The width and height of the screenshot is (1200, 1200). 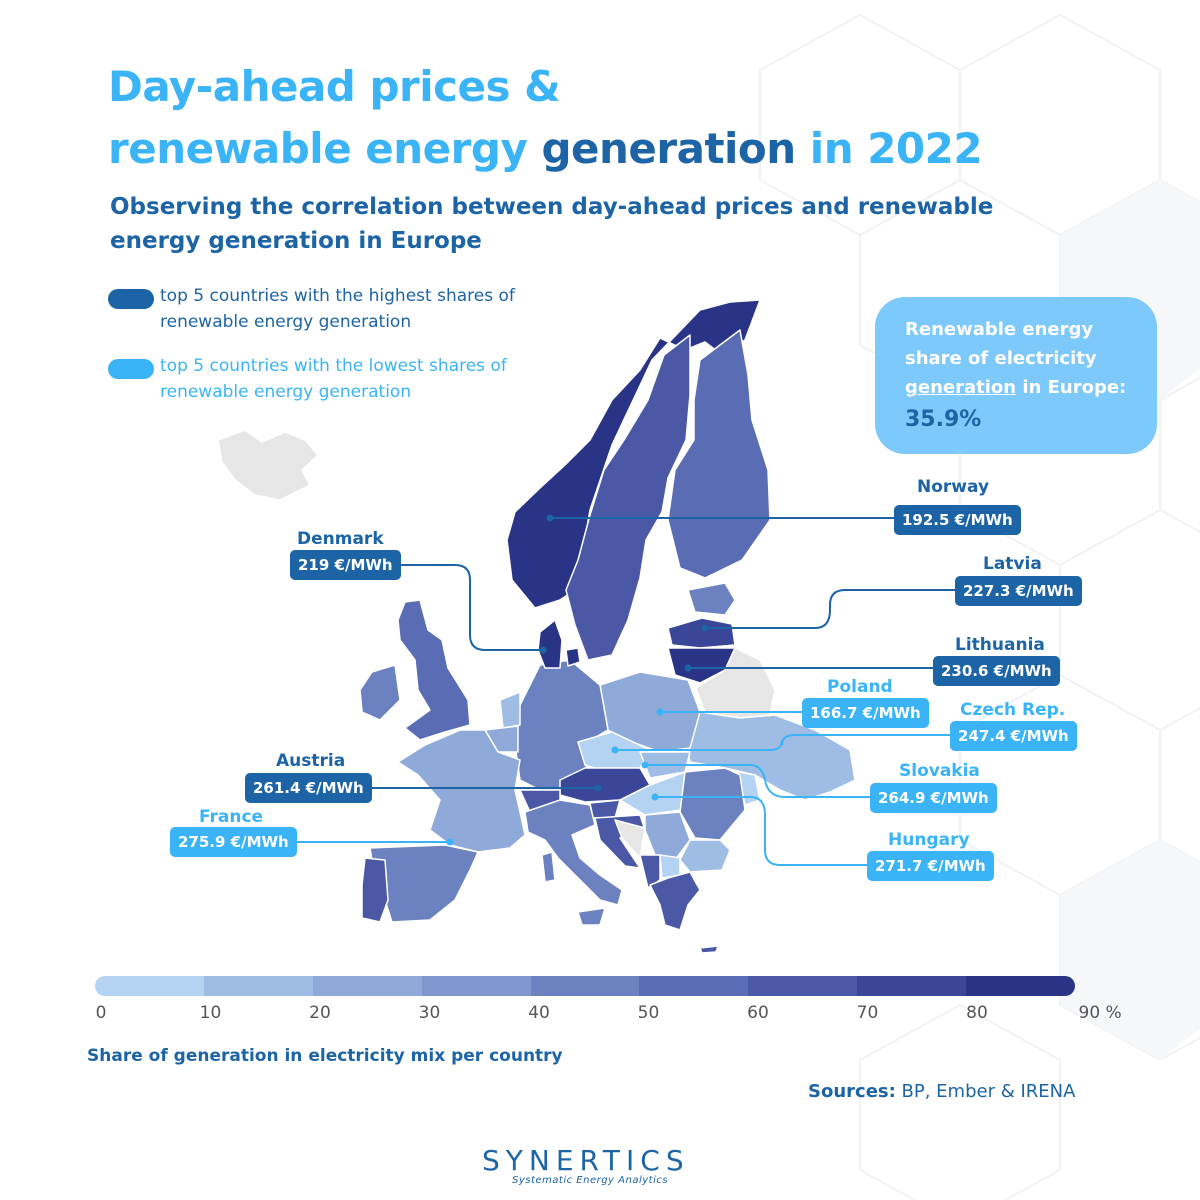 What do you see at coordinates (711, 599) in the screenshot?
I see `country-estonia` at bounding box center [711, 599].